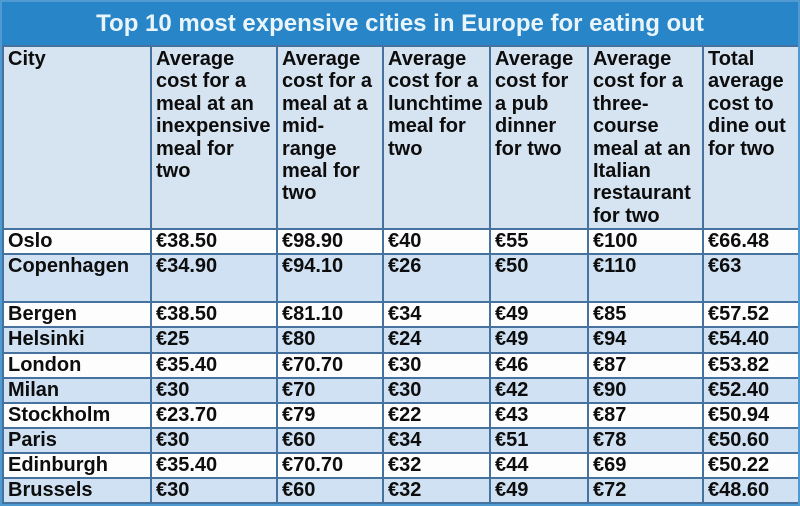 The width and height of the screenshot is (800, 506). I want to click on table-row-edinburgh: Edinburgh €35.40 €70.70 €32 €44 €69 €50.22, so click(400, 465).